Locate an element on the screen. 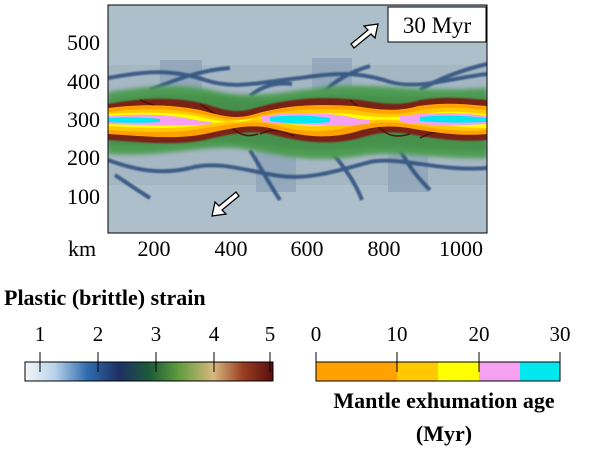 This screenshot has height=457, width=600. x-tick: 400 is located at coordinates (231, 248).